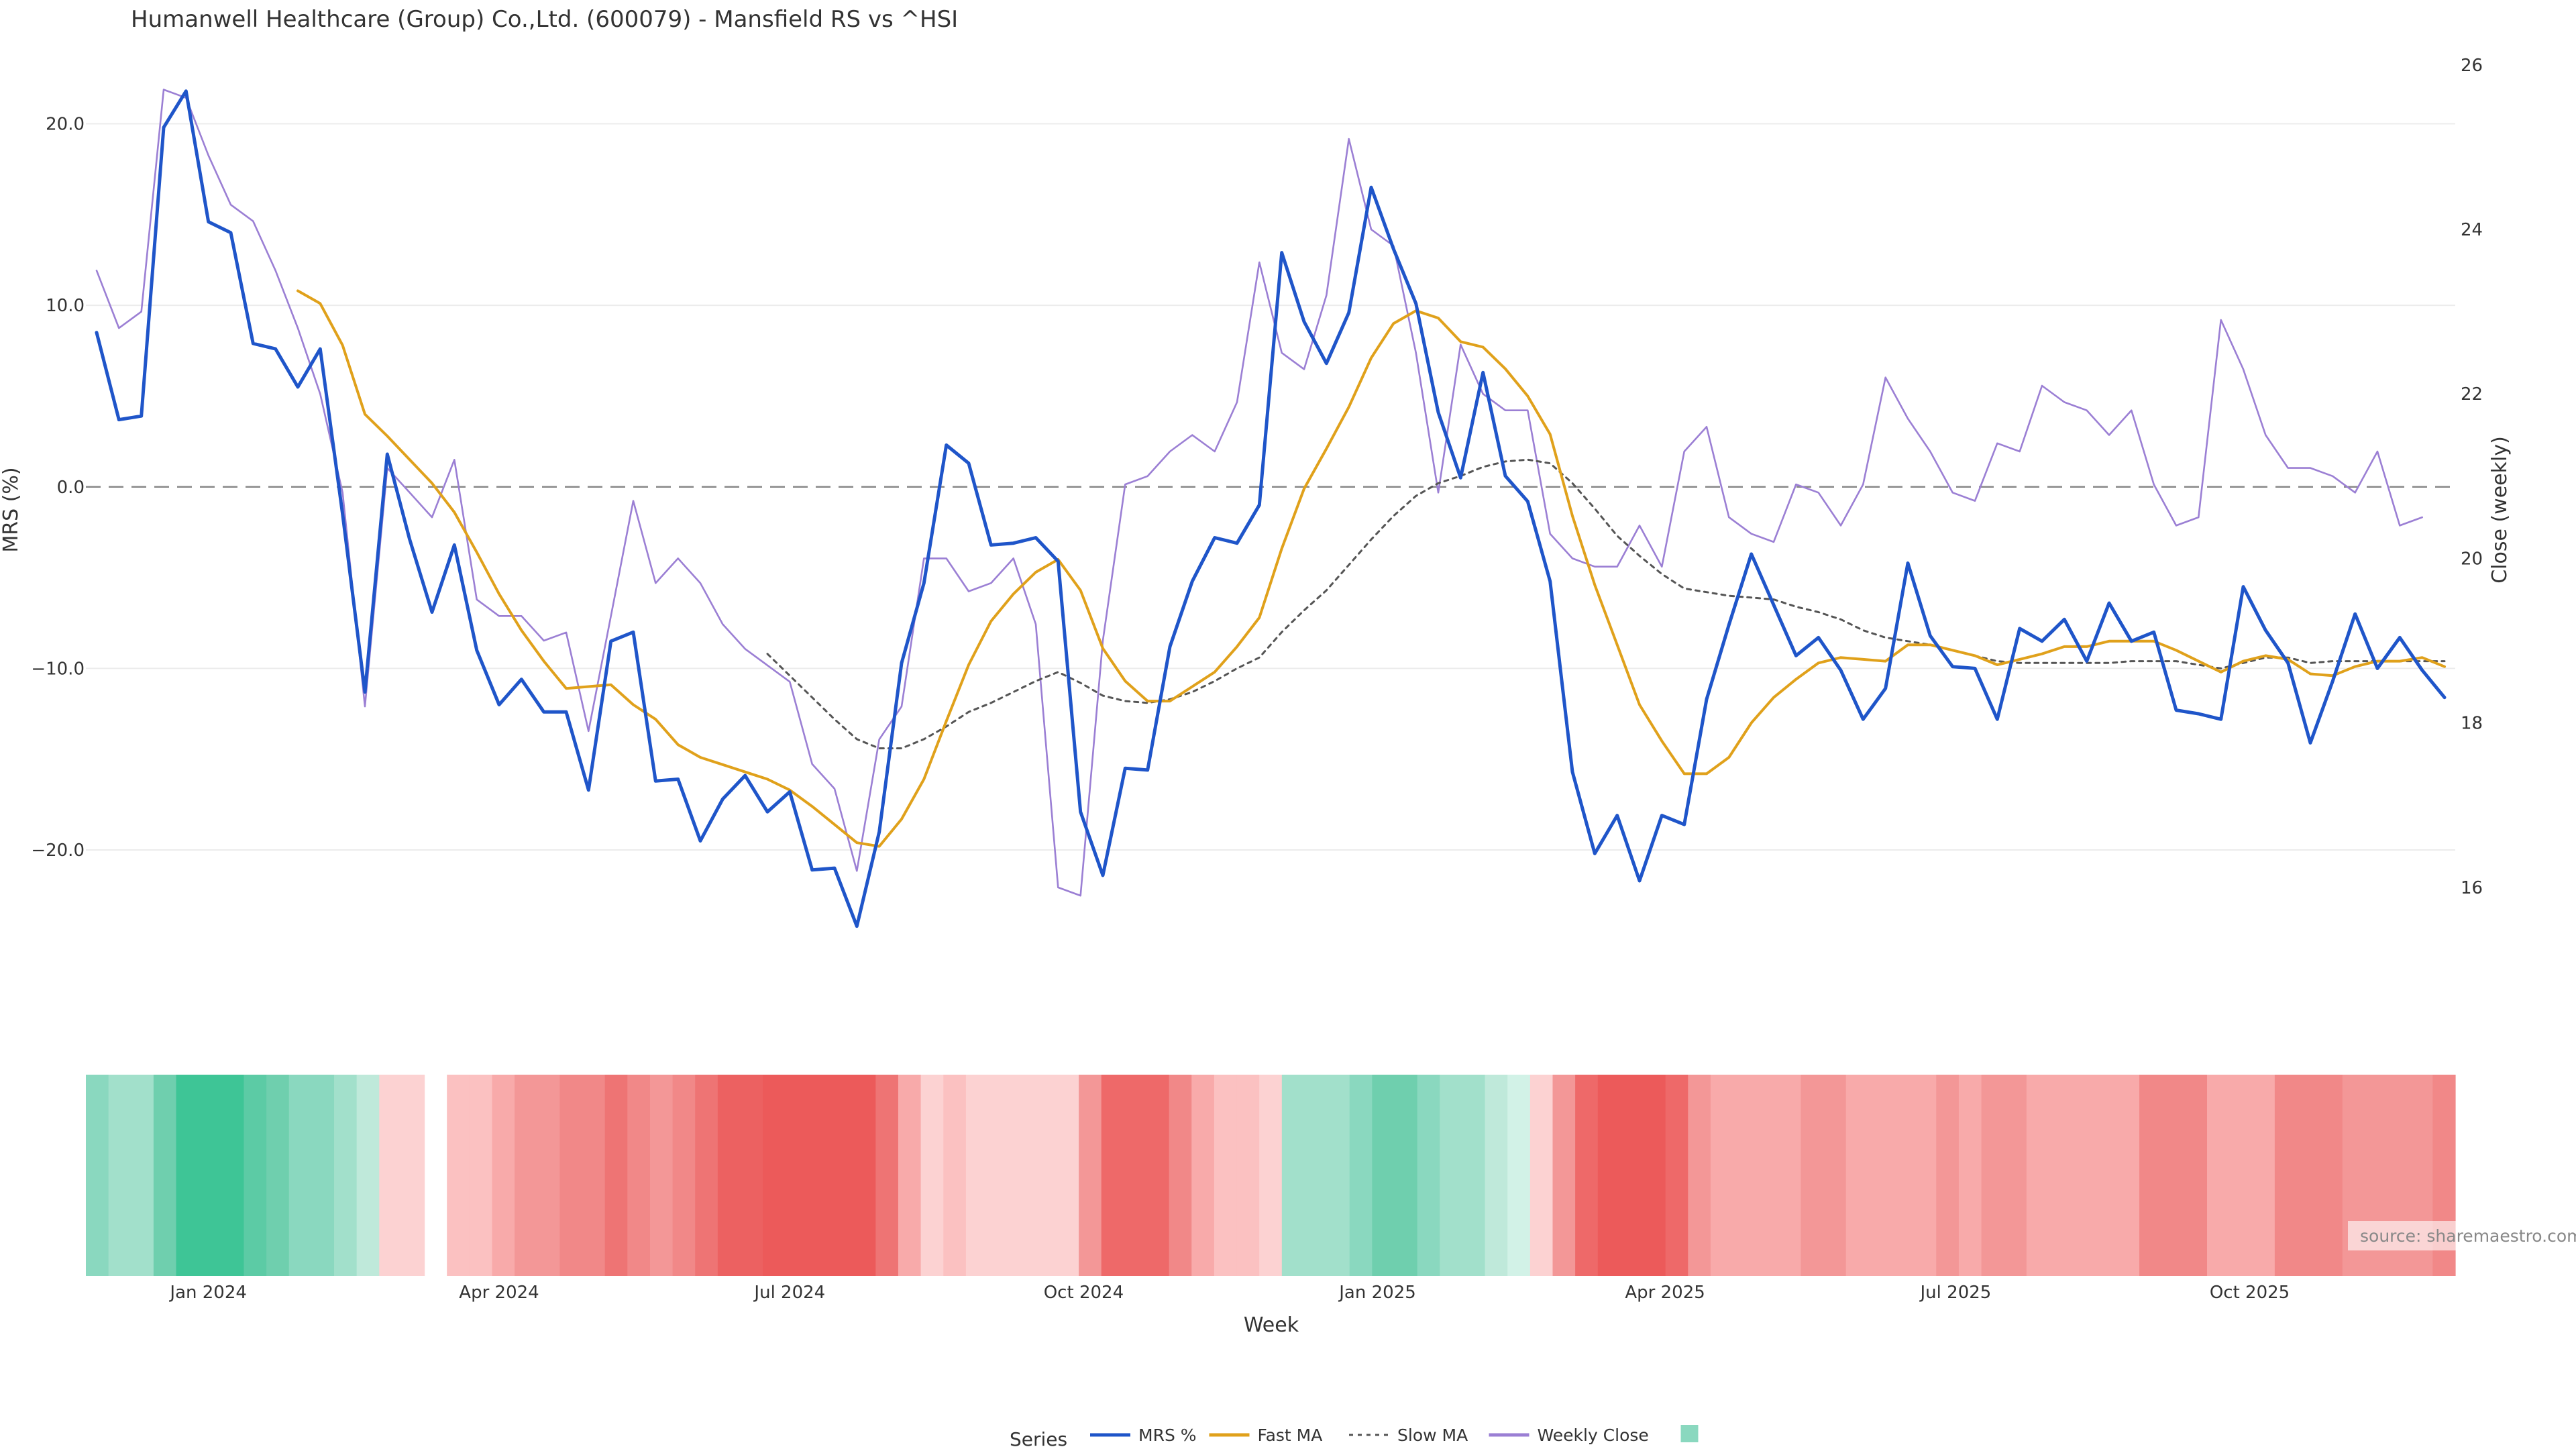 The height and width of the screenshot is (1449, 2576). What do you see at coordinates (2472, 724) in the screenshot?
I see `right-tick-label: 18` at bounding box center [2472, 724].